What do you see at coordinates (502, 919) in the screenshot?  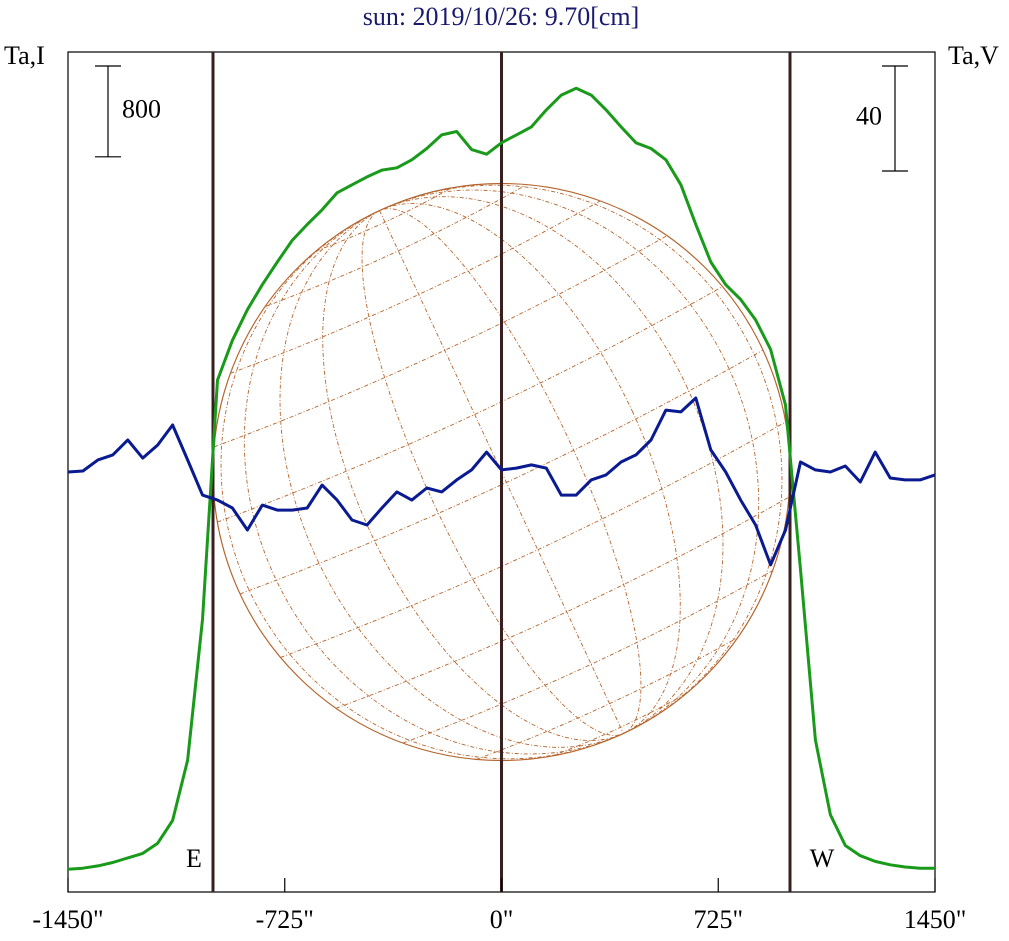 I see `x-tick-label: 0"` at bounding box center [502, 919].